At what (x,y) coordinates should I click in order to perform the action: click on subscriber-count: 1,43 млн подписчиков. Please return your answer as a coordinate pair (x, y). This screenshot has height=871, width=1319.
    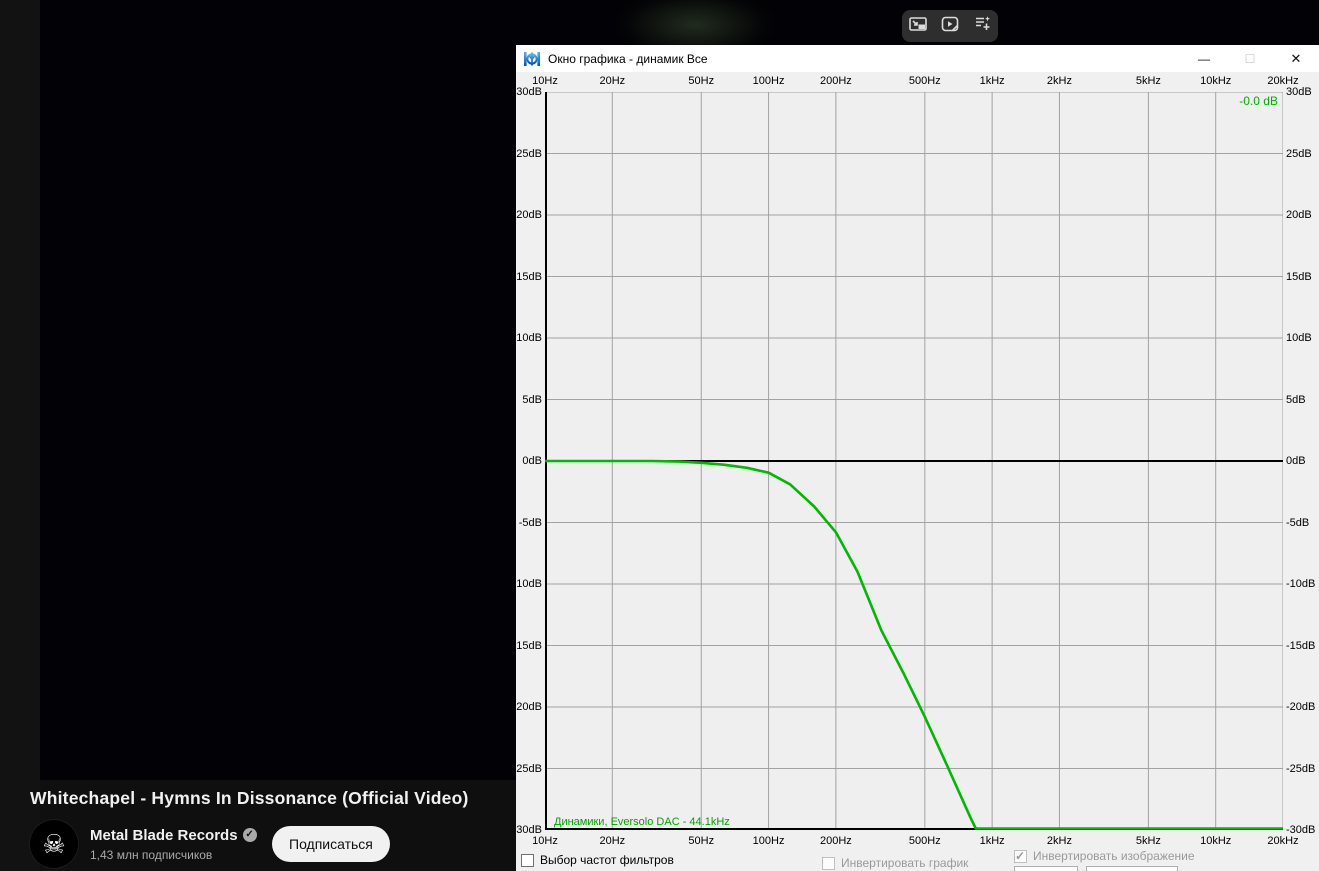
    Looking at the image, I should click on (151, 854).